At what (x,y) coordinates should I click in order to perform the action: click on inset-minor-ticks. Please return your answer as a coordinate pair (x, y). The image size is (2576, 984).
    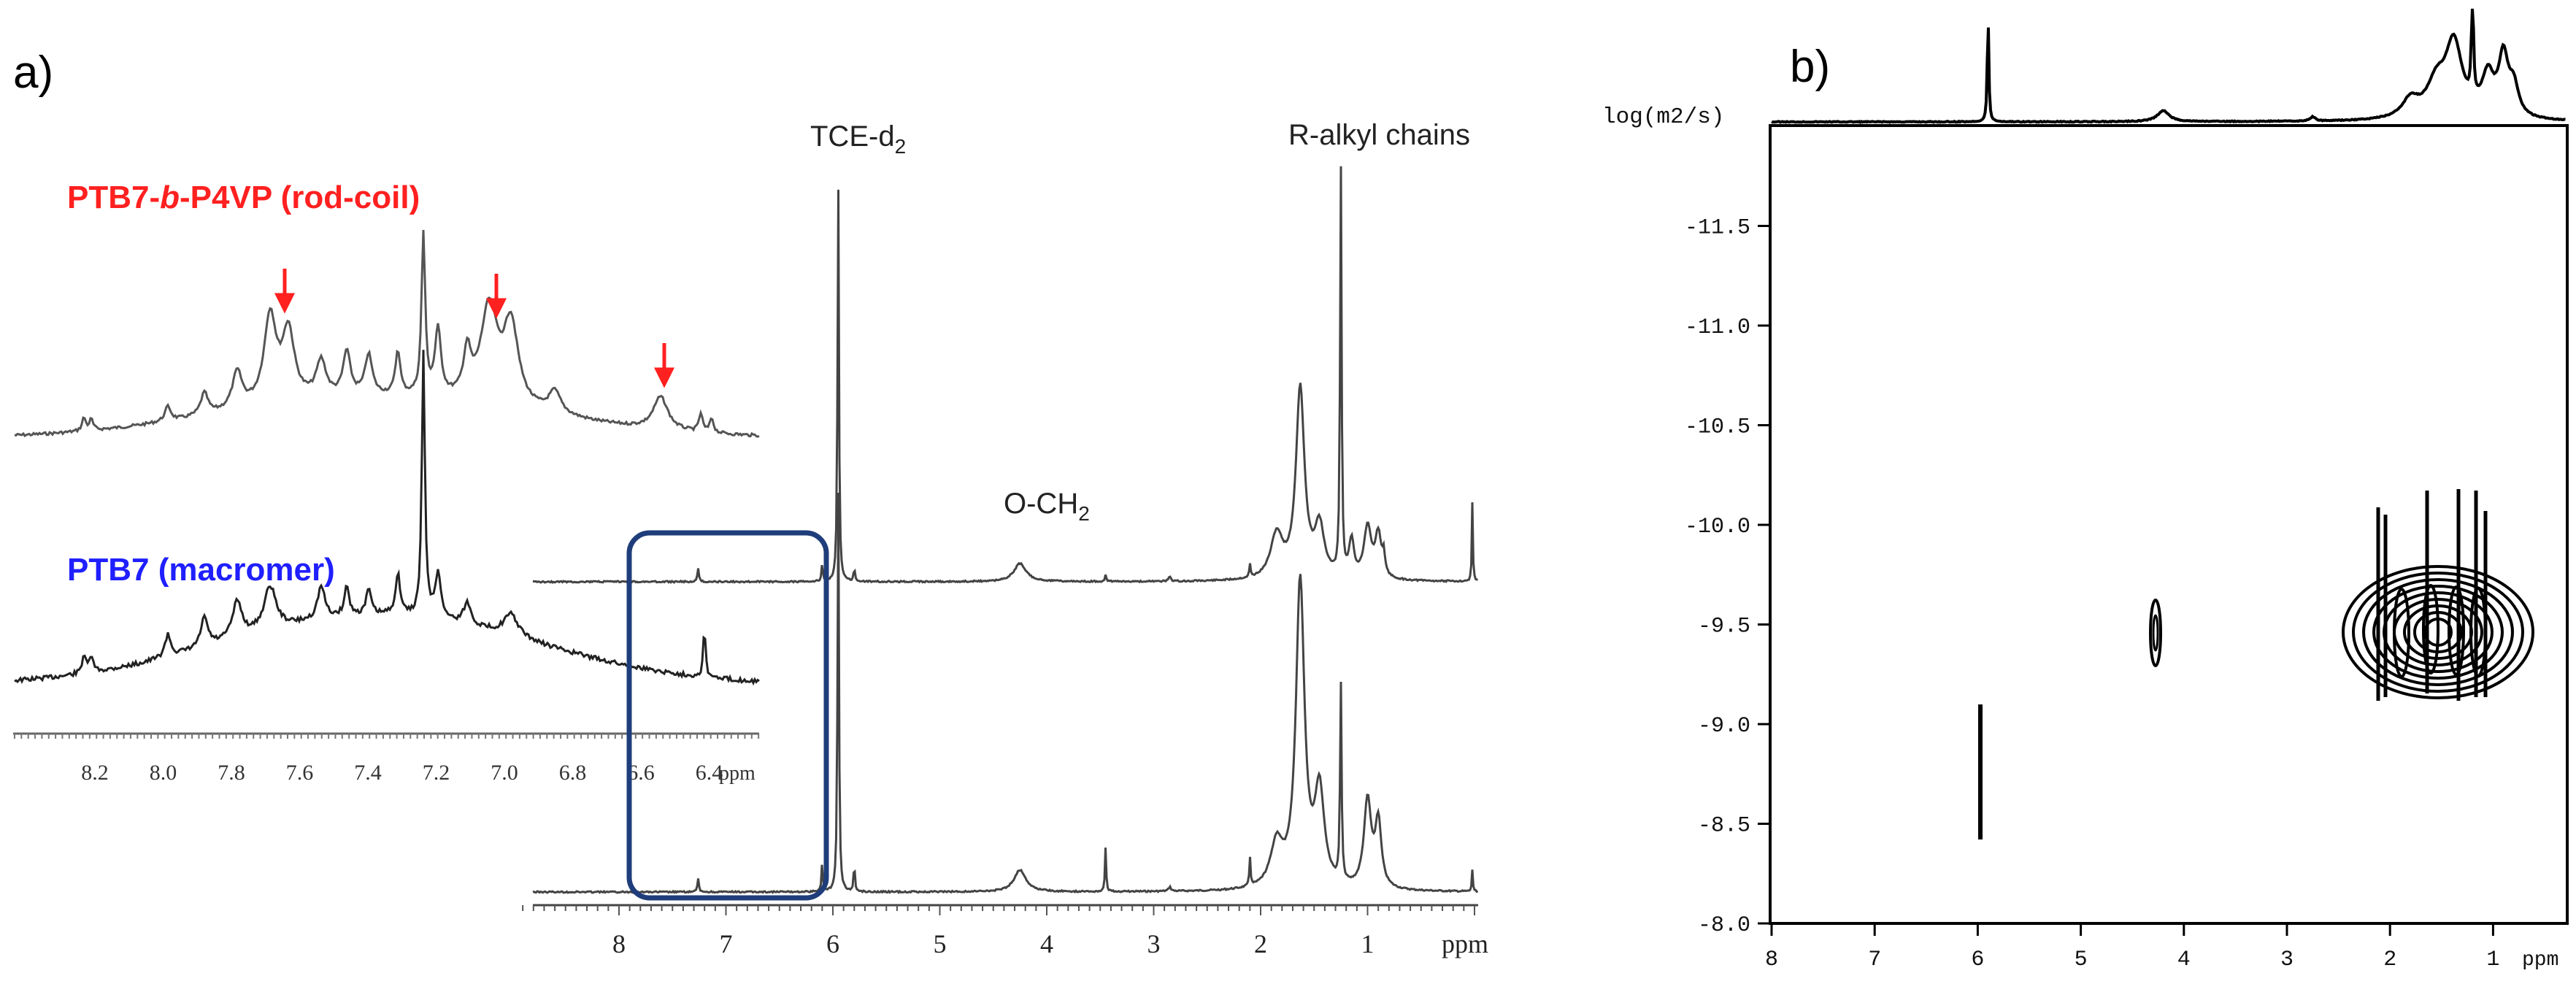
    Looking at the image, I should click on (387, 736).